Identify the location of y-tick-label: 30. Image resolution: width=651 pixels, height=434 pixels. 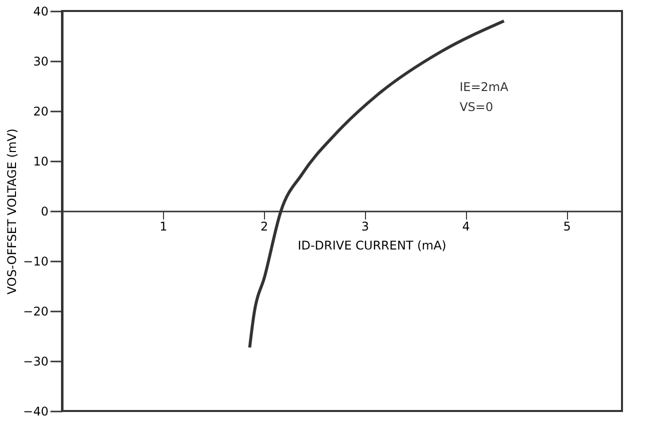
(40, 61).